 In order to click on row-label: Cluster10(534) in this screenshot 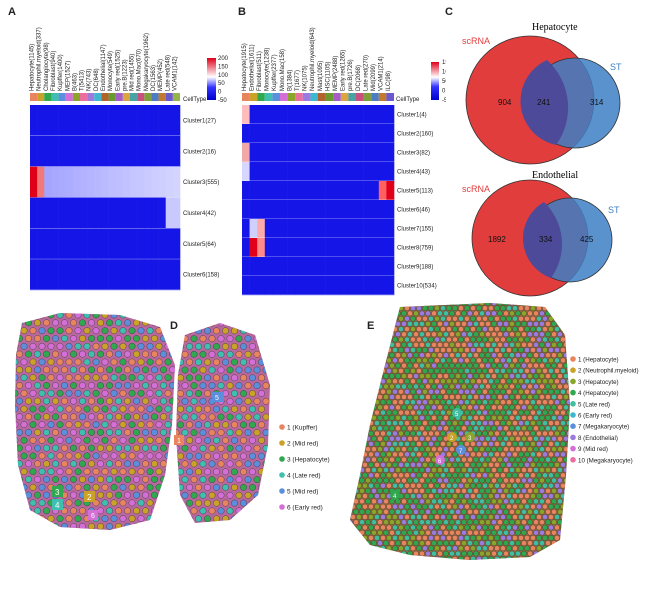, I will do `click(417, 287)`.